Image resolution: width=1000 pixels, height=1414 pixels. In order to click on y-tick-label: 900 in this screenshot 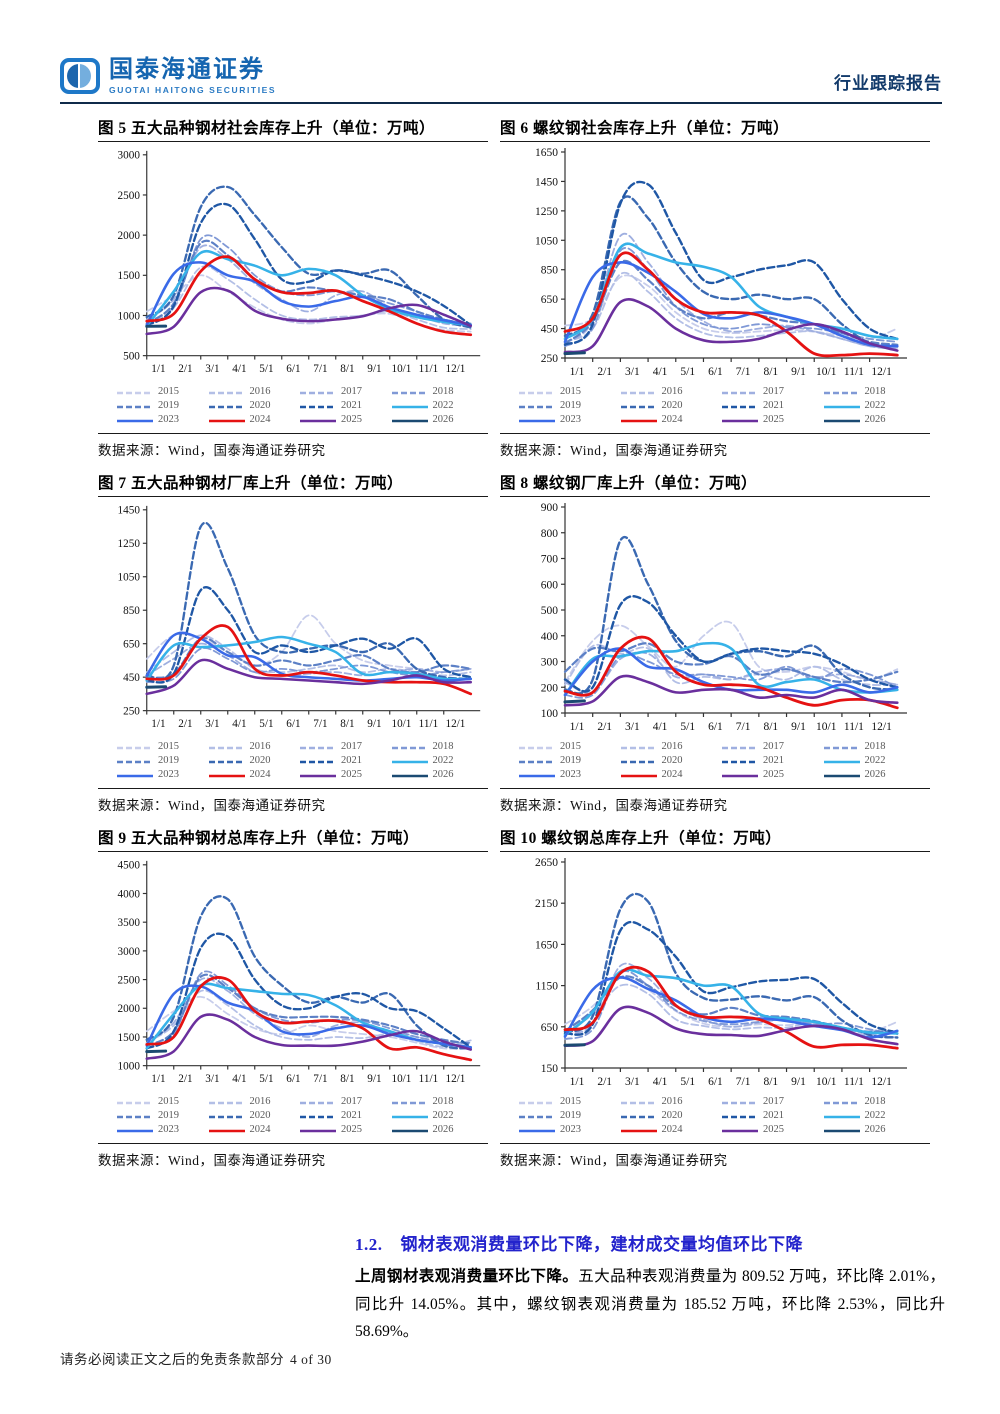, I will do `click(550, 508)`.